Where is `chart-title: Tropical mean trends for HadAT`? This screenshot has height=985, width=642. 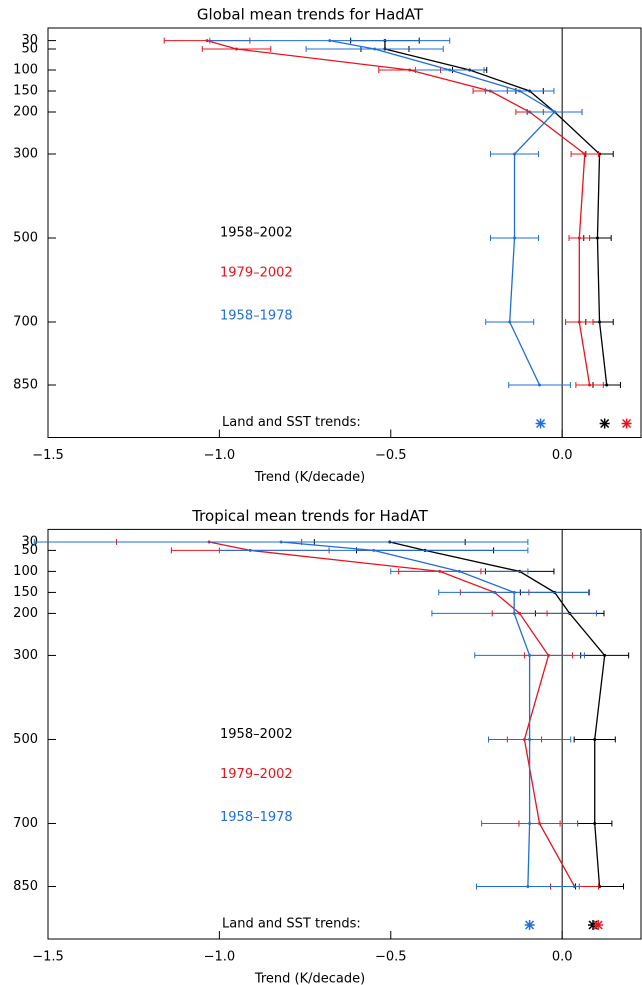 chart-title: Tropical mean trends for HadAT is located at coordinates (309, 516).